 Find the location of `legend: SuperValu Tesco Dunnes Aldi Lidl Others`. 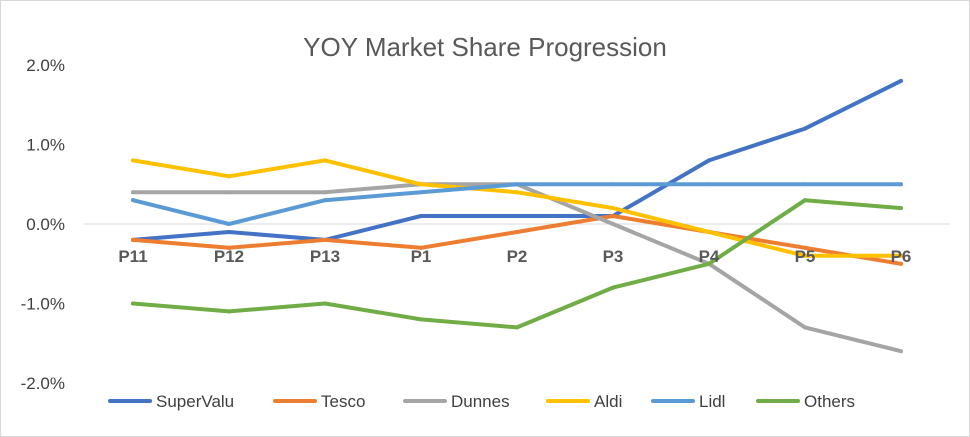

legend: SuperValu Tesco Dunnes Aldi Lidl Others is located at coordinates (481, 401).